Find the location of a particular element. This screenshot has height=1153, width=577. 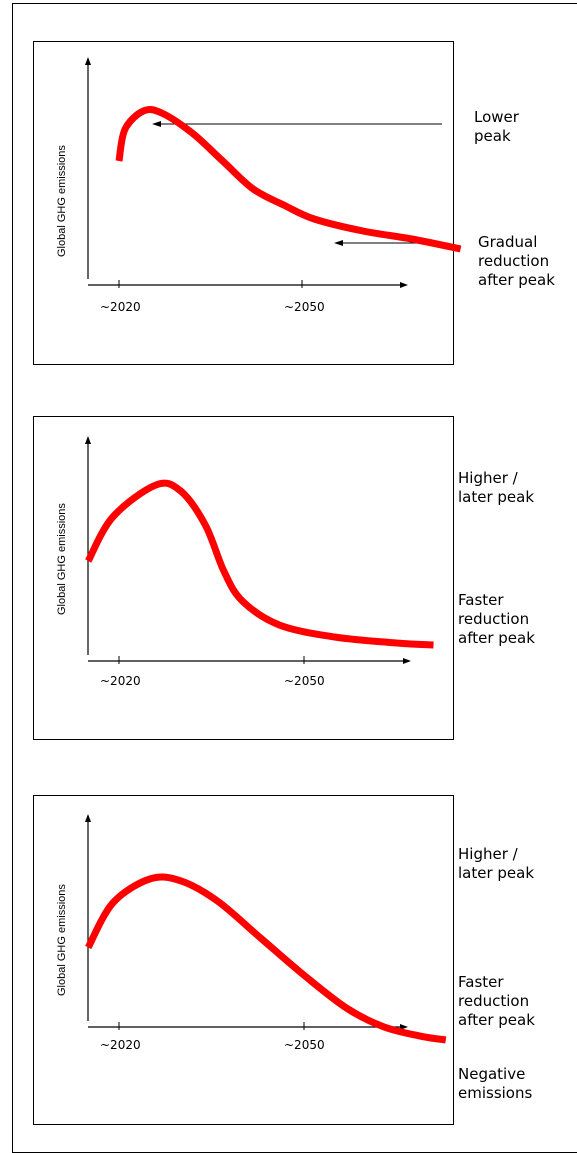

annotation-lower-peak: Lower peak is located at coordinates (496, 126).